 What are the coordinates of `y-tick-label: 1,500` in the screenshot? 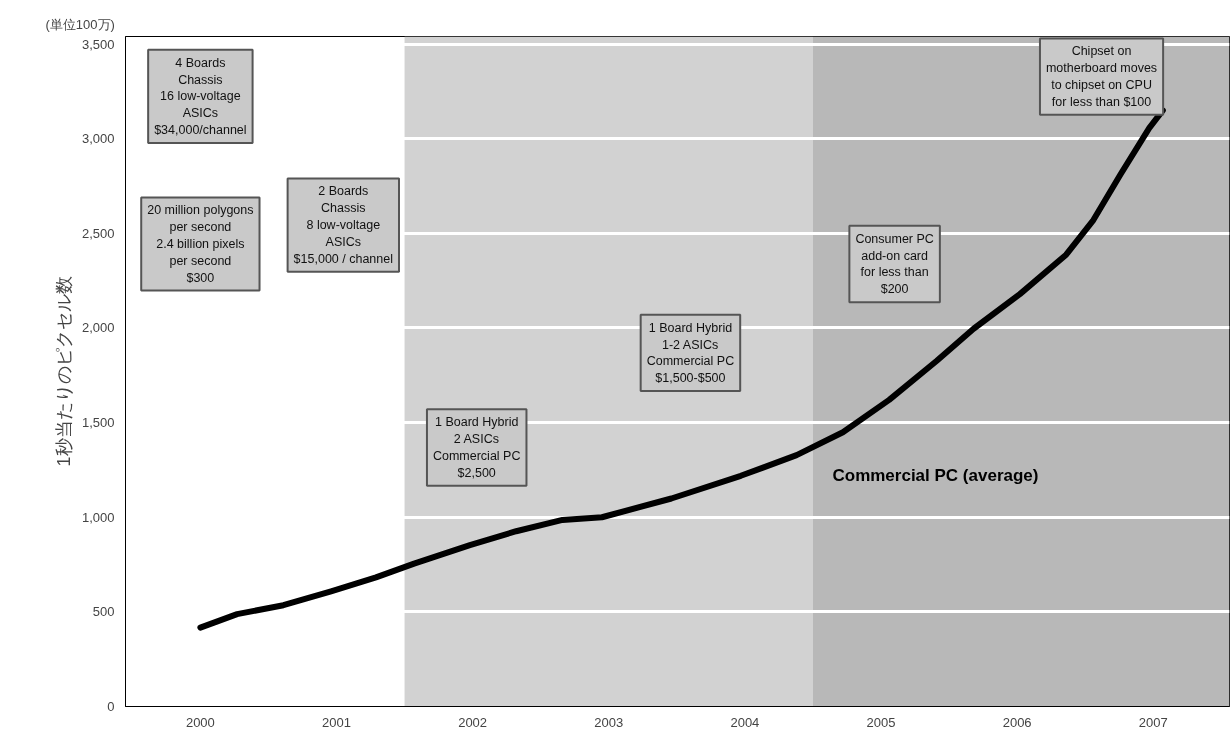 It's located at (98, 423).